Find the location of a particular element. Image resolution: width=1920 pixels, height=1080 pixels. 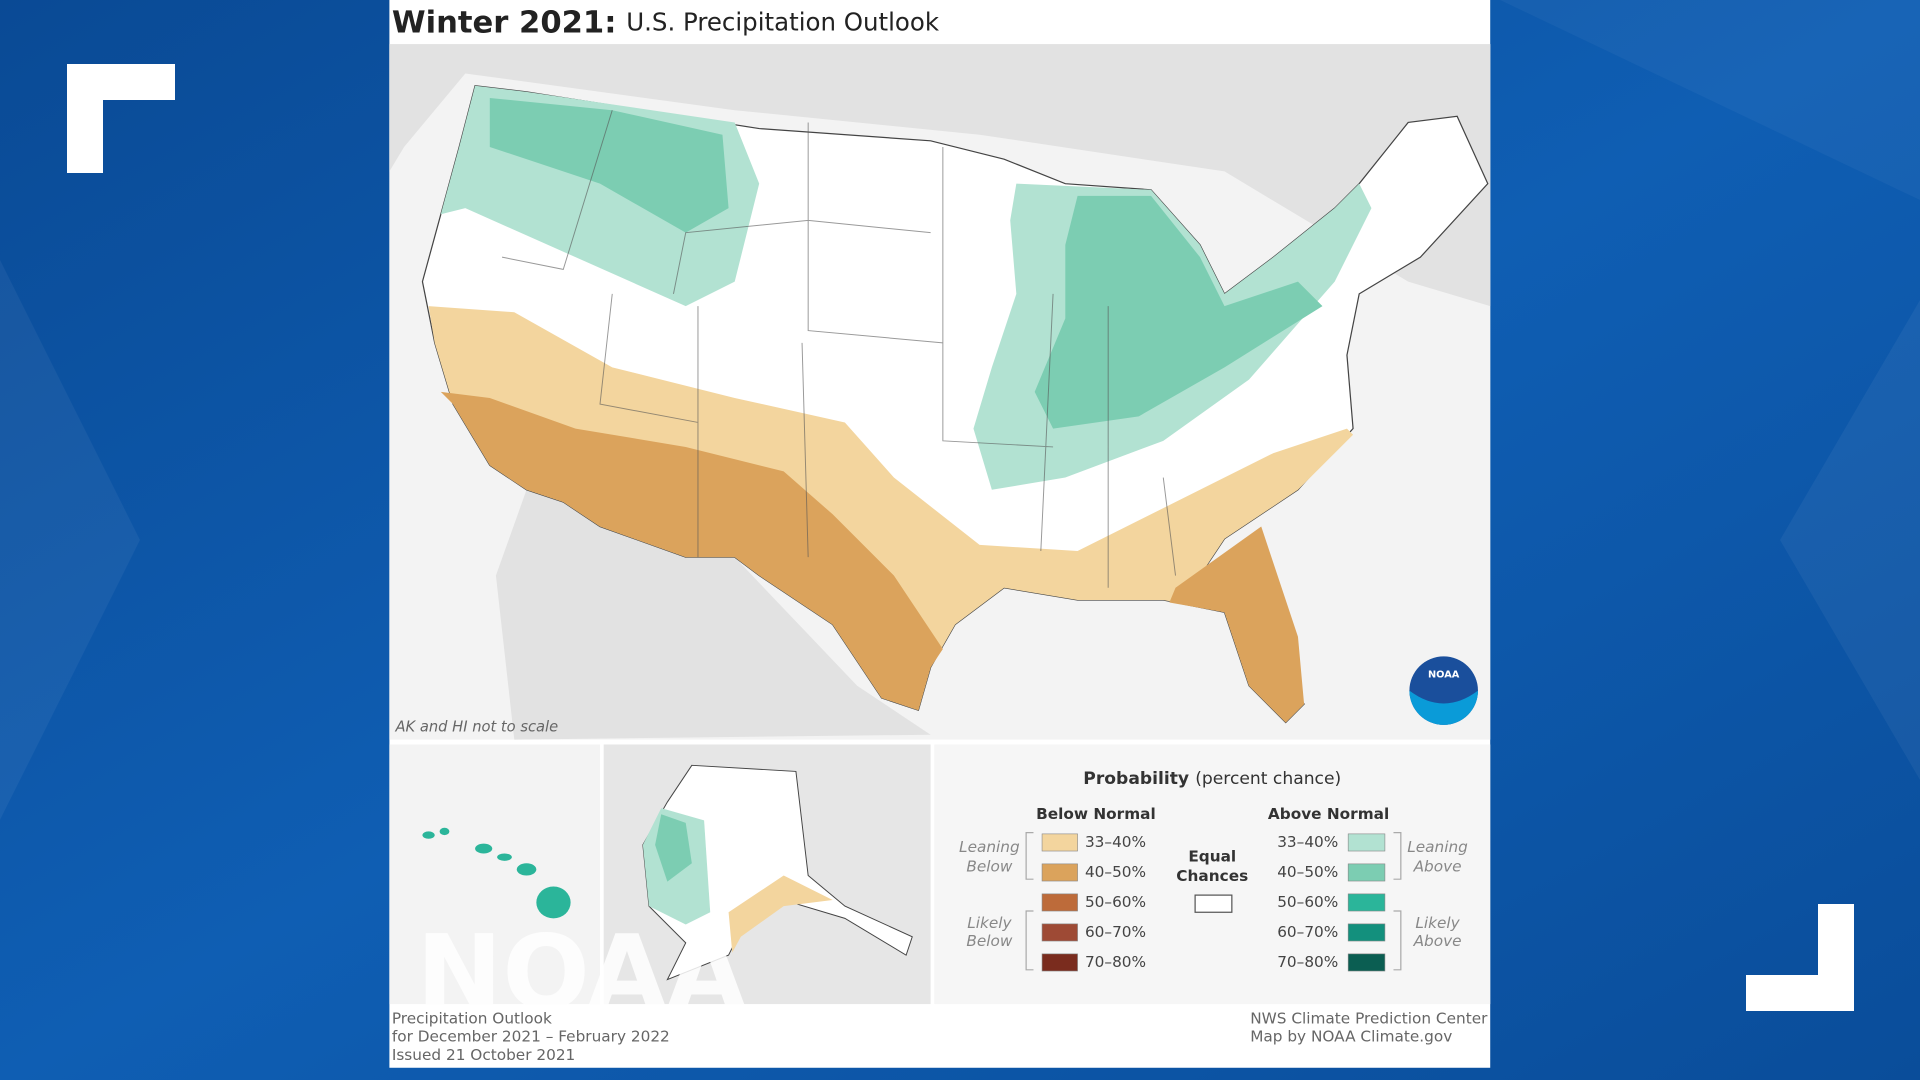

title: Winter 2021: U.S. Precipitation Outlook is located at coordinates (666, 22).